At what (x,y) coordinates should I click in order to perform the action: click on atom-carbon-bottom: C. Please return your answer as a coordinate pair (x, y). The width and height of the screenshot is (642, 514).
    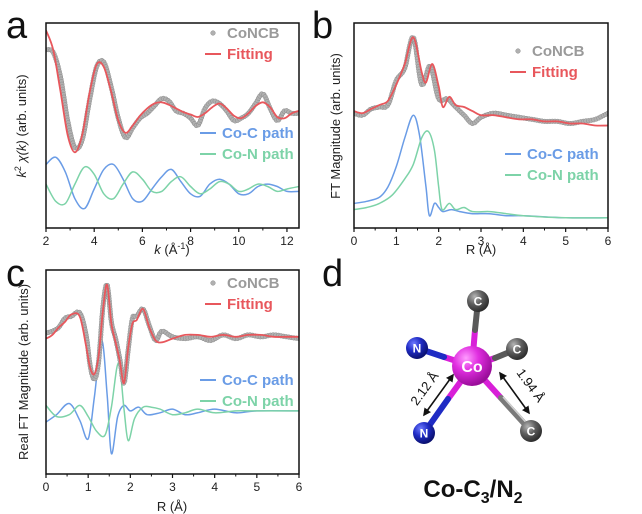
    Looking at the image, I should click on (531, 431).